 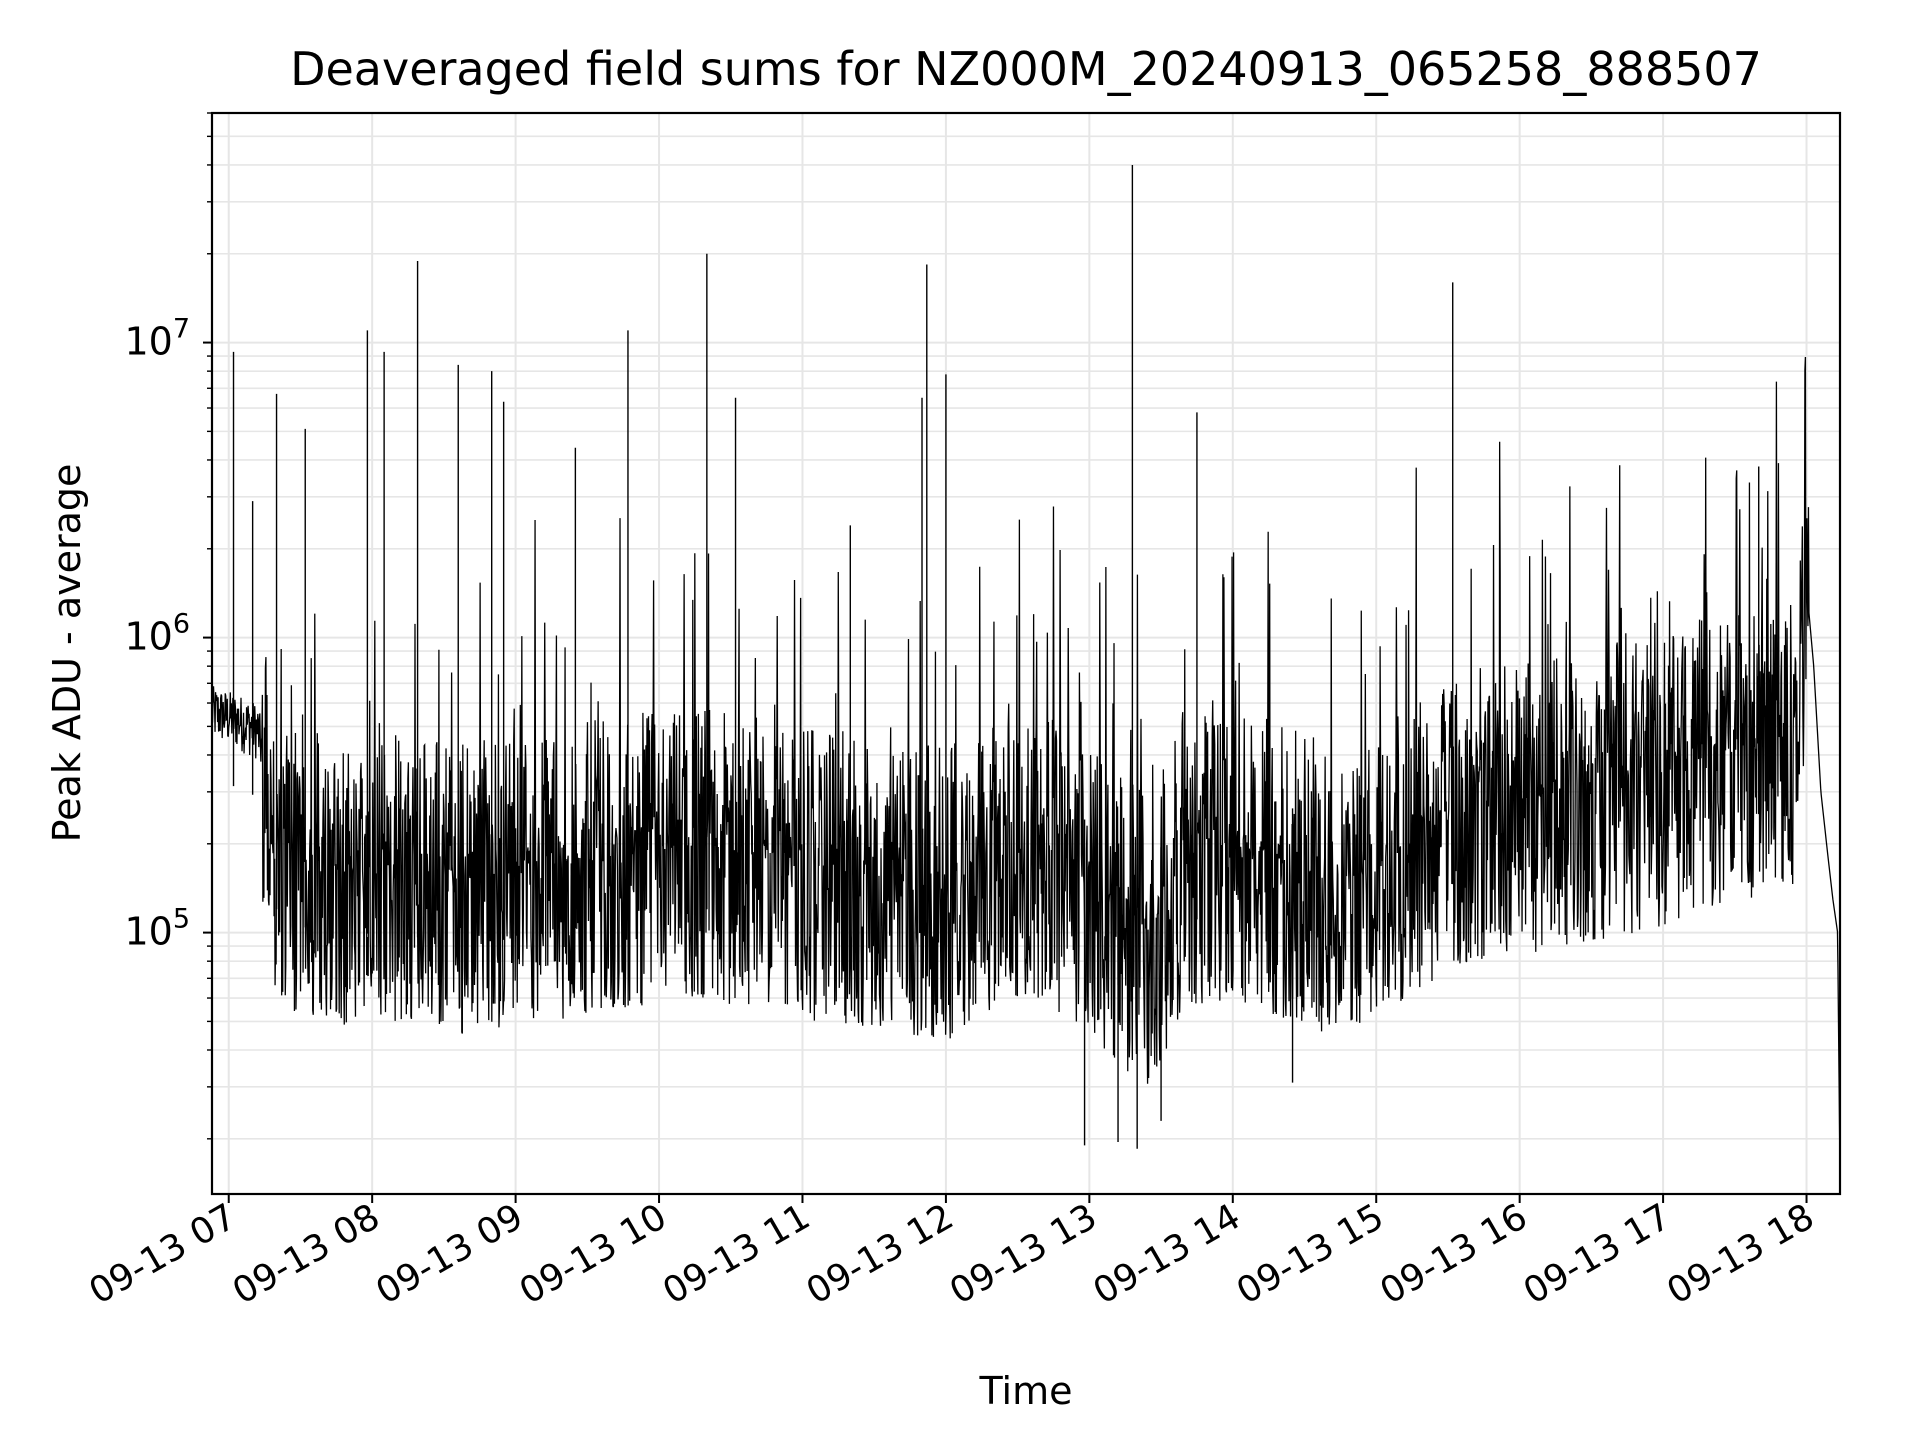 What do you see at coordinates (157, 339) in the screenshot?
I see `y-tick-label: 107` at bounding box center [157, 339].